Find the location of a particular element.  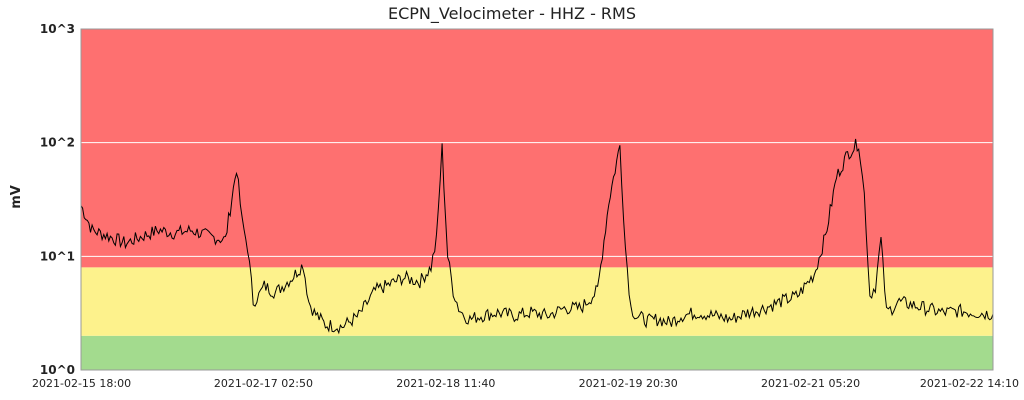

y-tick-label-0: 10^0 is located at coordinates (57, 370).